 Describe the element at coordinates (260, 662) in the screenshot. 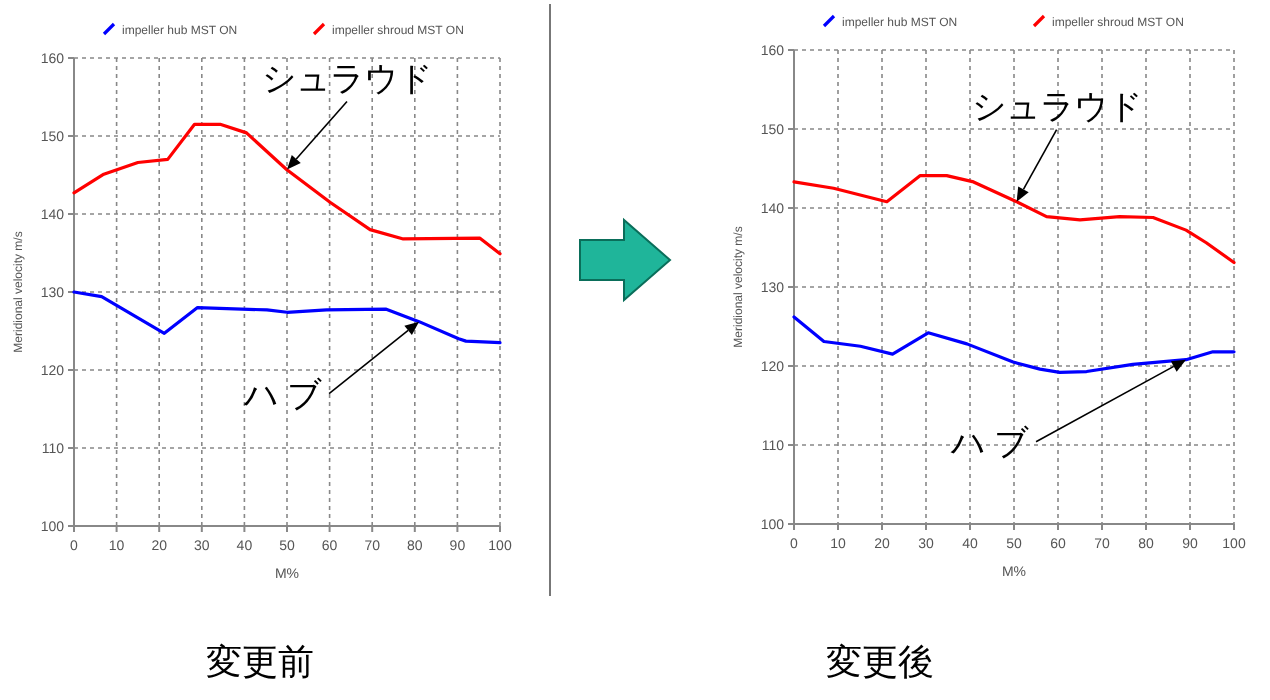

I see `text: 変更前` at that location.